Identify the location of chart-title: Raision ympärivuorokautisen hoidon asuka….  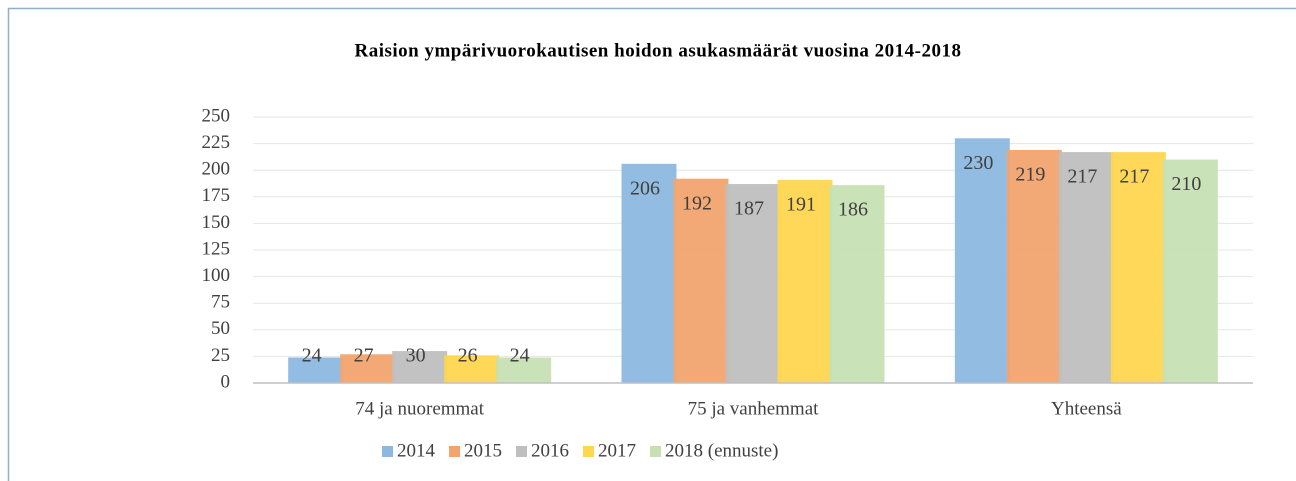
(657, 50).